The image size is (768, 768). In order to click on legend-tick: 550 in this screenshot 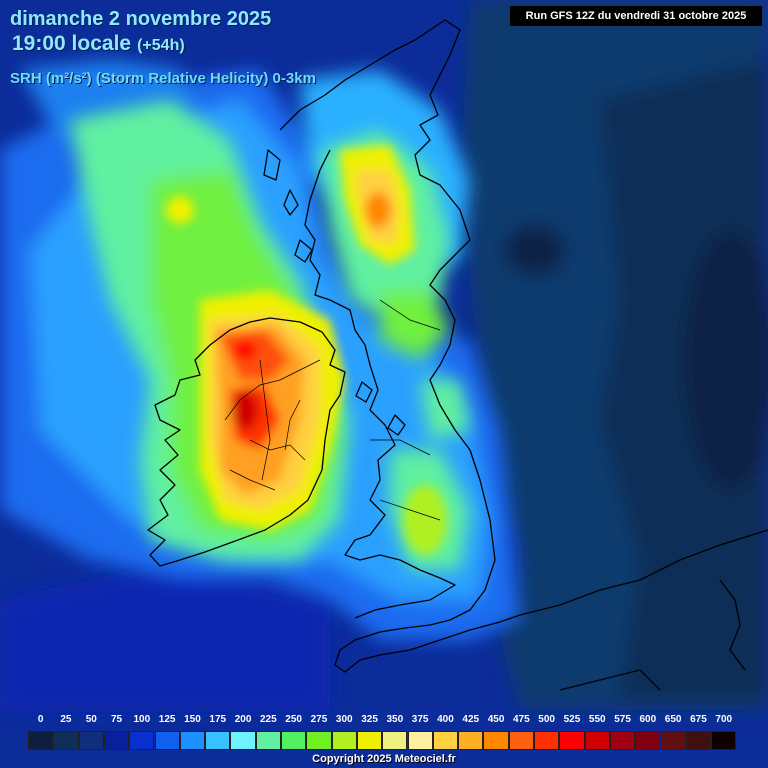, I will do `click(597, 719)`.